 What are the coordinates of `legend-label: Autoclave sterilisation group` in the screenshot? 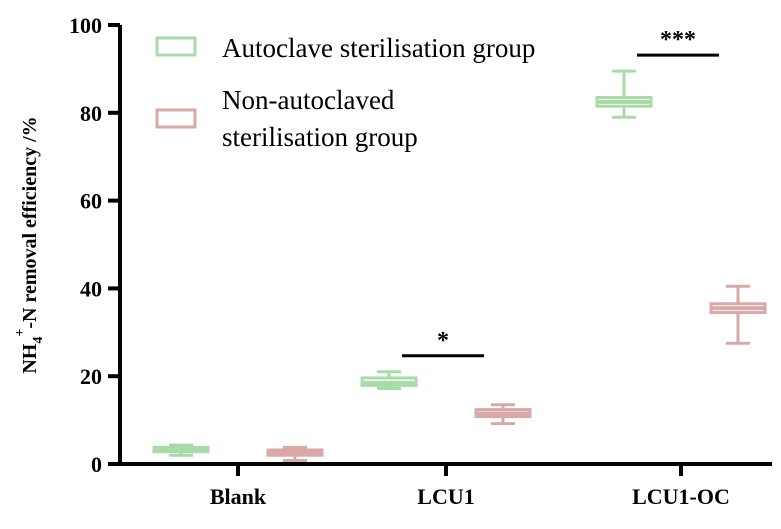 It's located at (378, 48).